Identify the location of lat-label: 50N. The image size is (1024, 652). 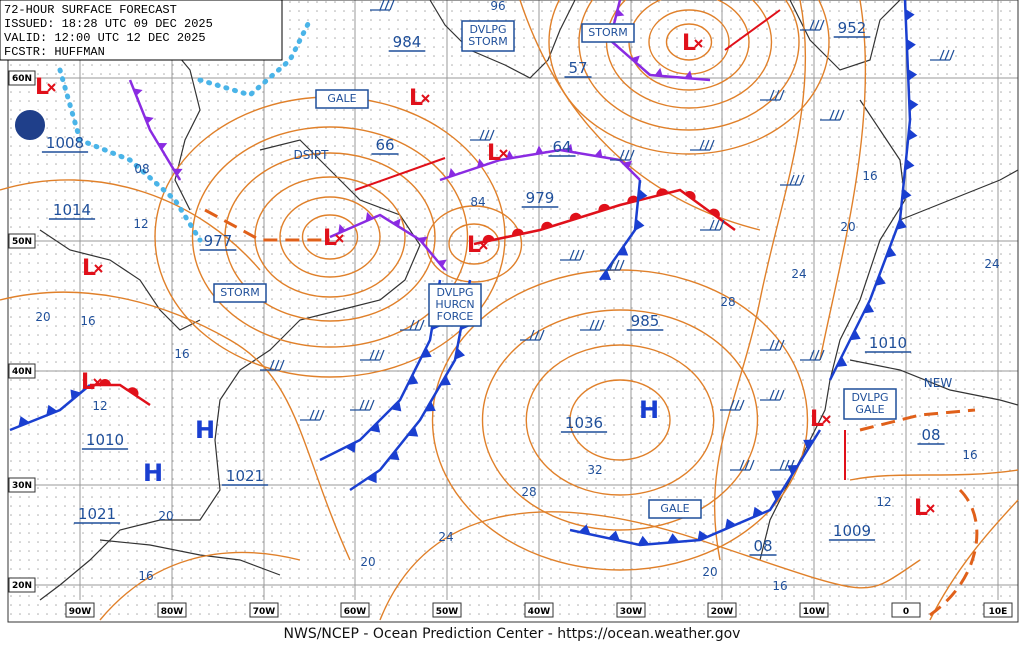
(22, 242).